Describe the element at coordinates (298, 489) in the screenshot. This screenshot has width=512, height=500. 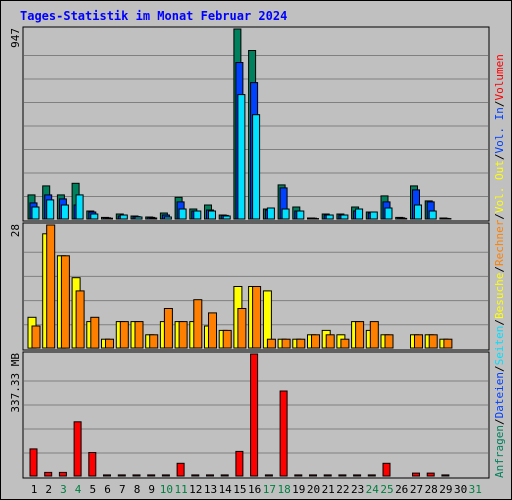
I see `x-tick-label: 19` at that location.